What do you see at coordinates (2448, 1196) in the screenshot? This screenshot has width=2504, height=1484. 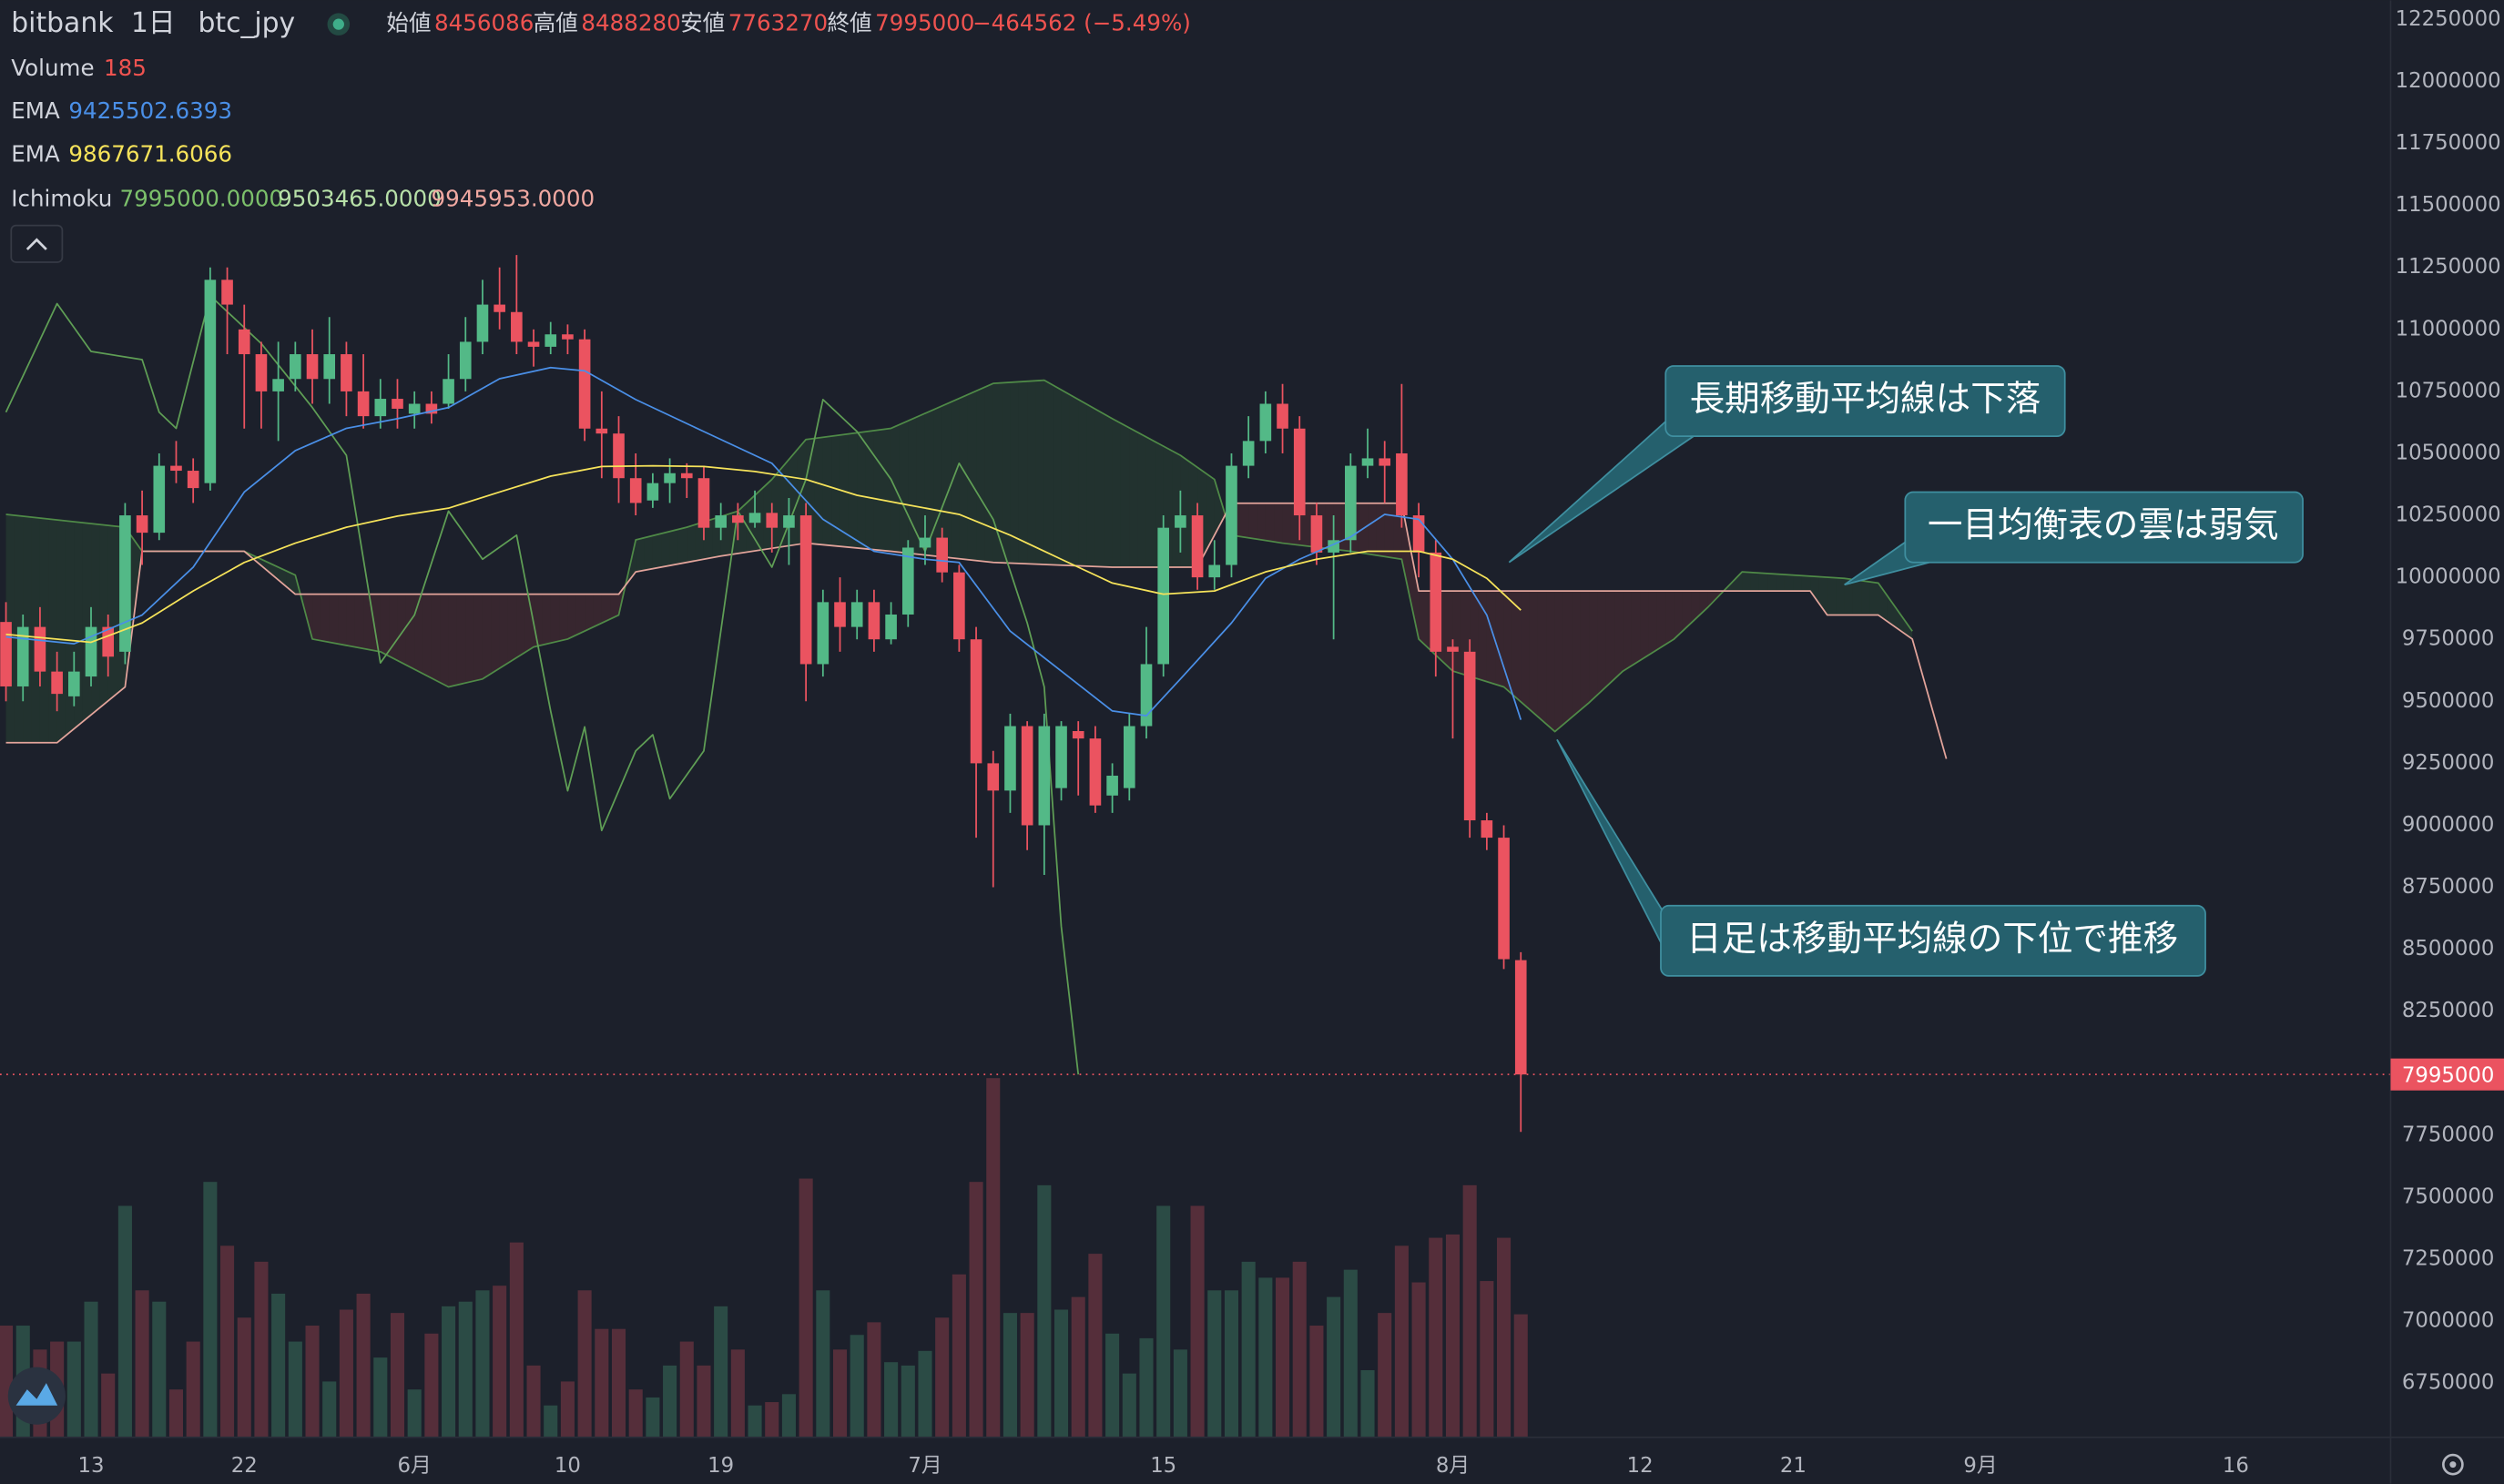 I see `y-tick-label: 7500000` at bounding box center [2448, 1196].